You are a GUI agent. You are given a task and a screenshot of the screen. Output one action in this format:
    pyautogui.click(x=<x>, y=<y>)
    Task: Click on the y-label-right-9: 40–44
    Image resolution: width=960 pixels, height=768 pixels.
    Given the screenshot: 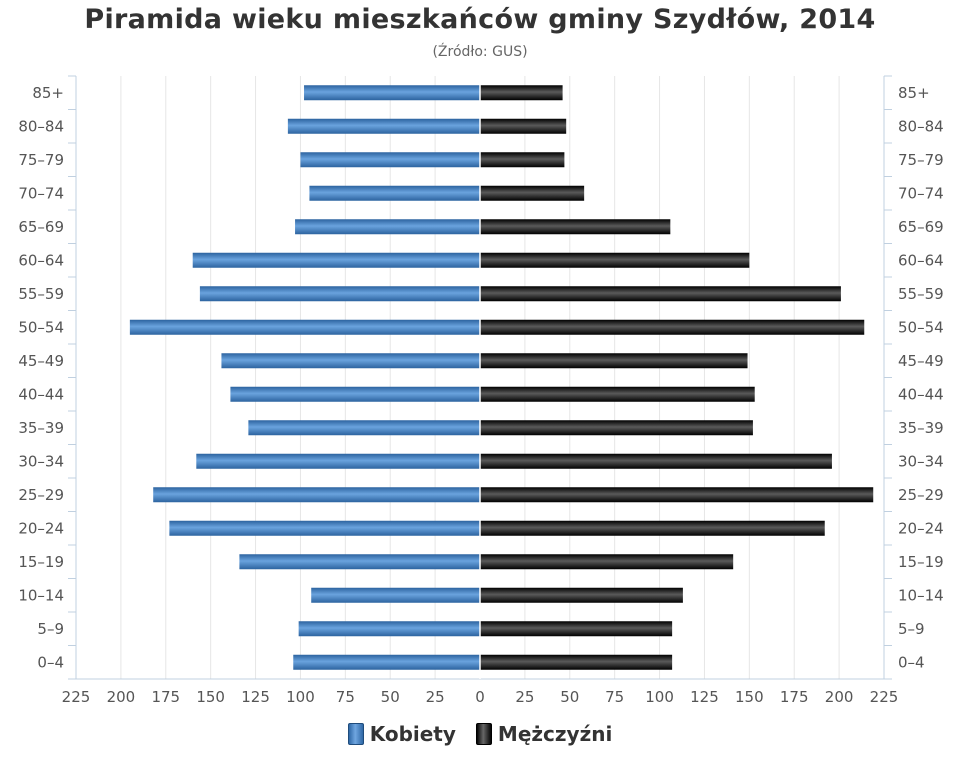 What is the action you would take?
    pyautogui.click(x=921, y=394)
    